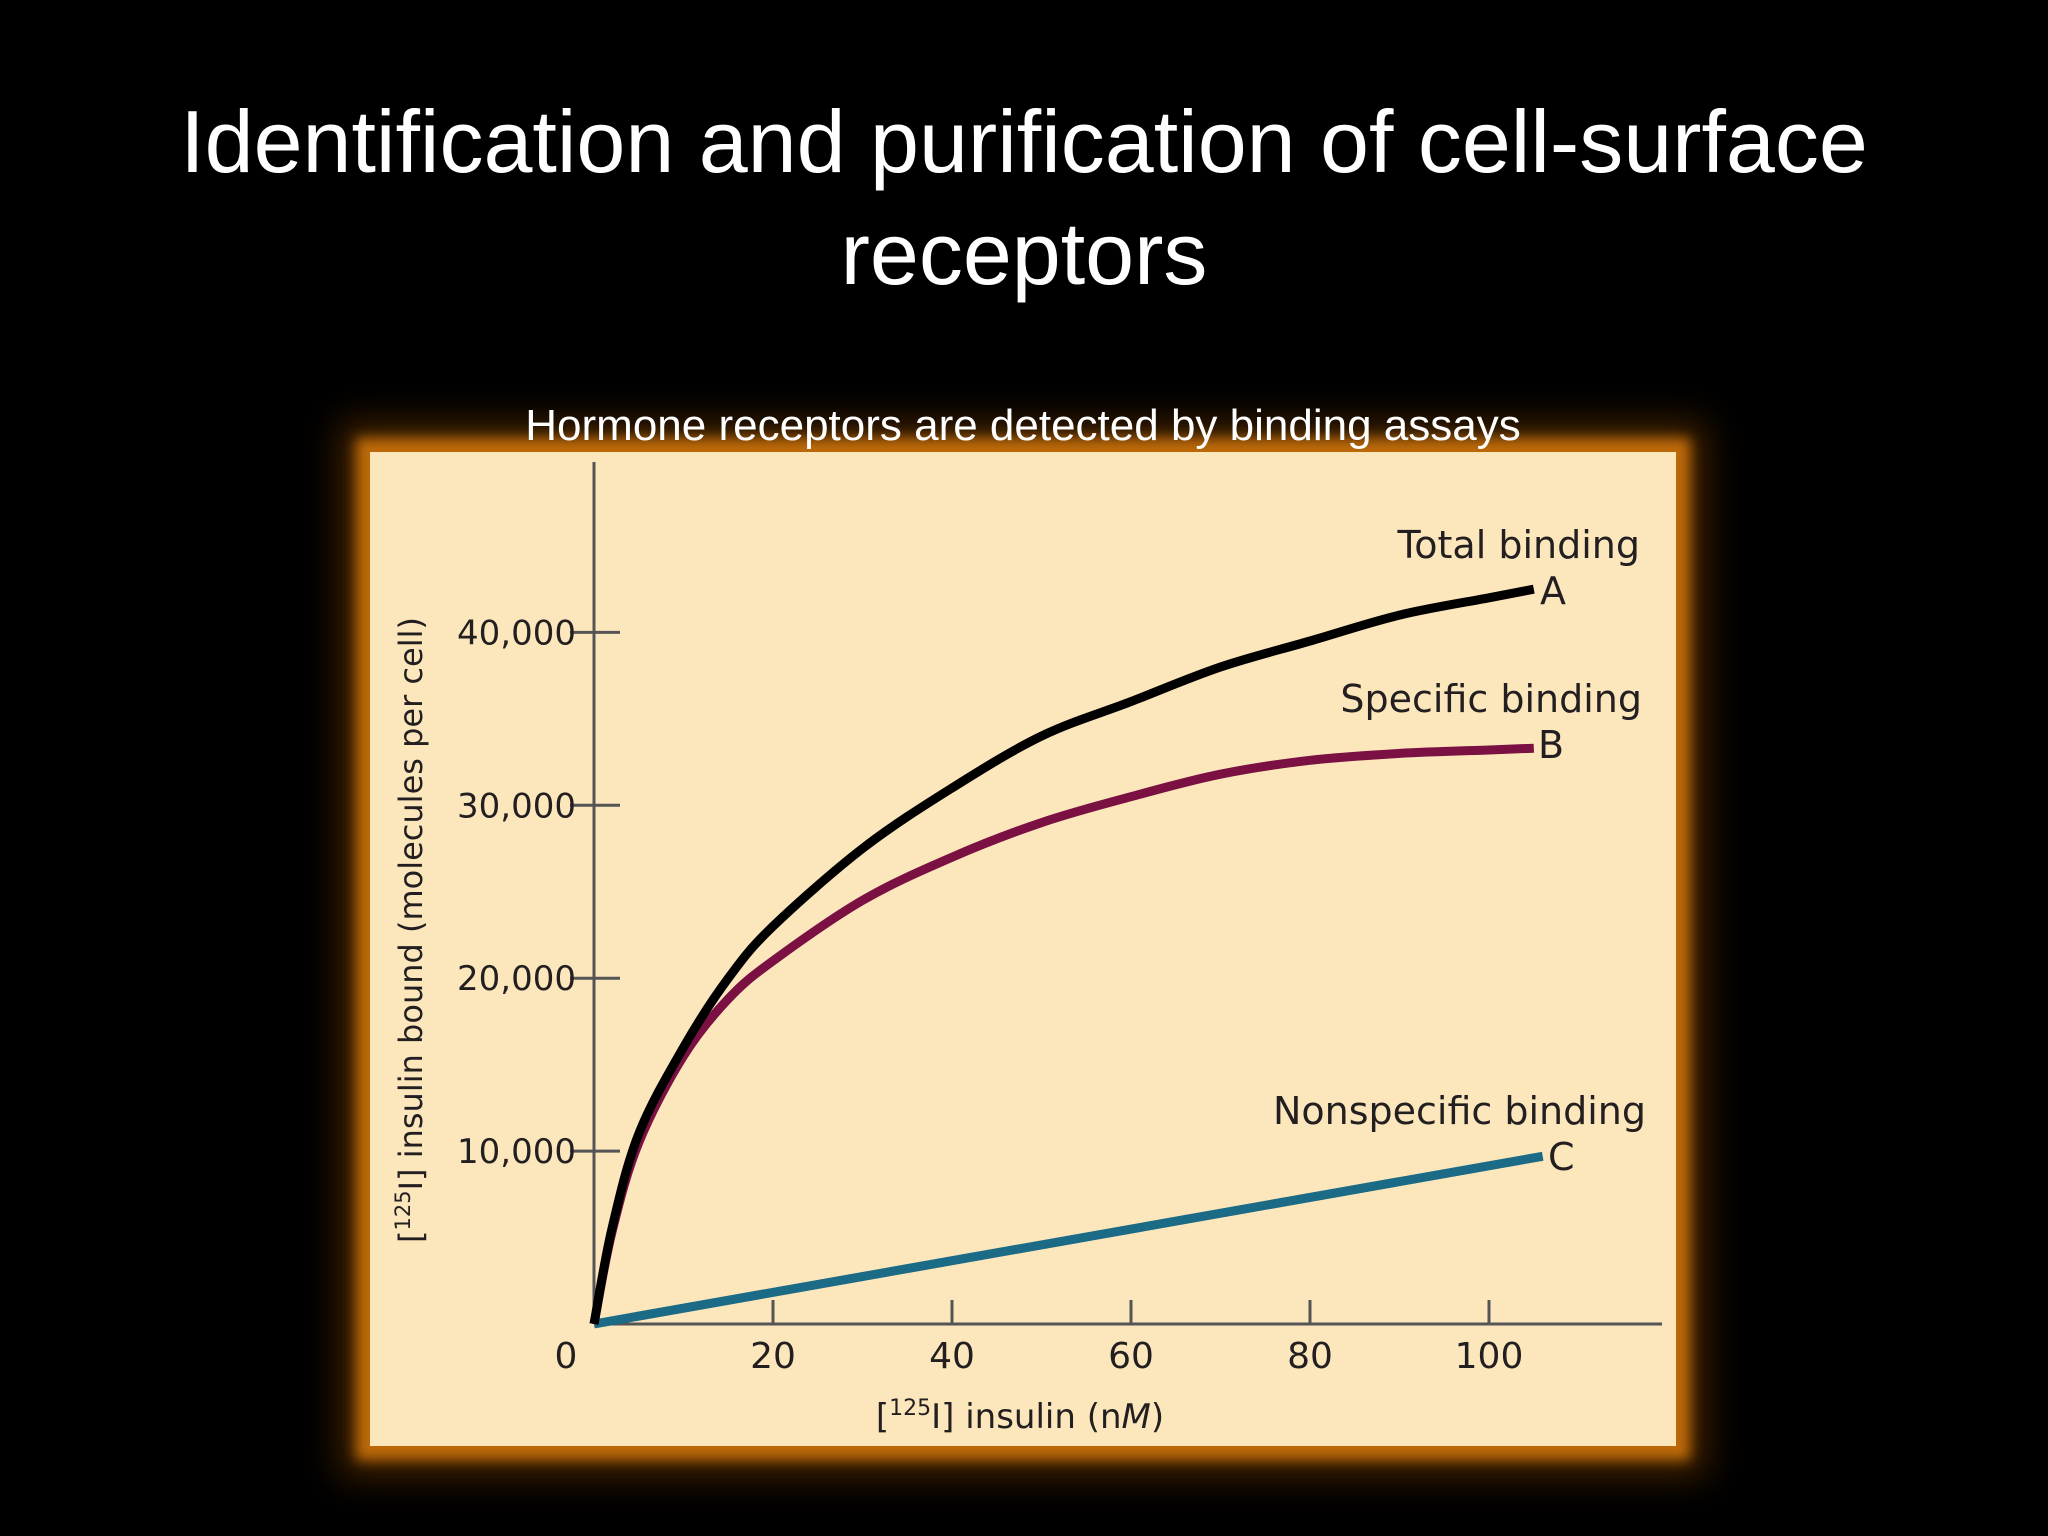  Describe the element at coordinates (566, 1356) in the screenshot. I see `origin-label: 0` at that location.